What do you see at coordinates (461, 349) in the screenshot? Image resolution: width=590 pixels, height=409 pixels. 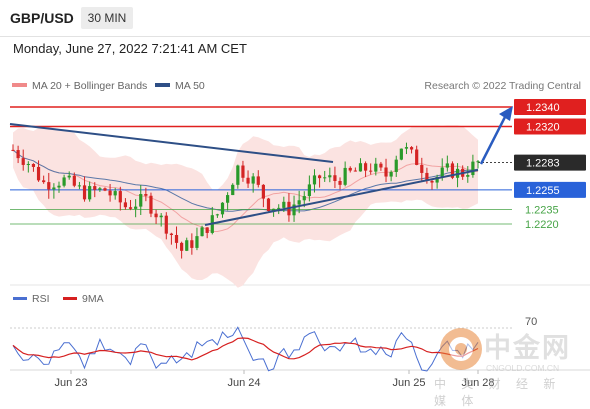 I see `watermark-logo-icon` at bounding box center [461, 349].